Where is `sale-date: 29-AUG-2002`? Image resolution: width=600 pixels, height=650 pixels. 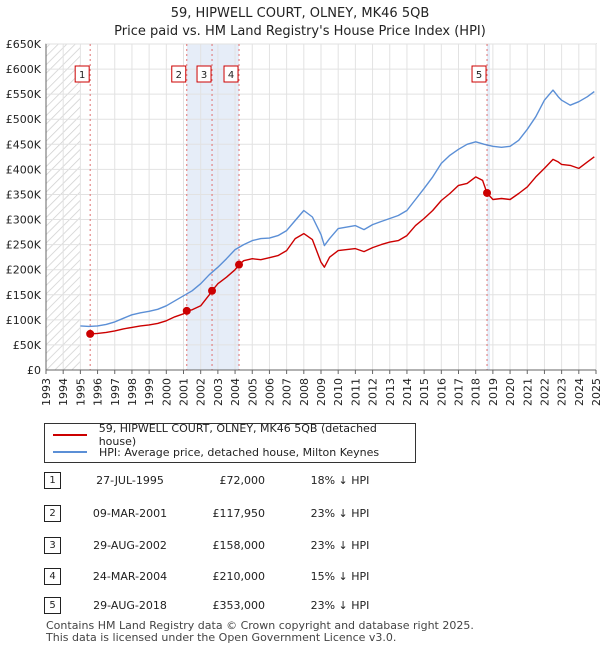 sale-date: 29-AUG-2002 is located at coordinates (130, 545).